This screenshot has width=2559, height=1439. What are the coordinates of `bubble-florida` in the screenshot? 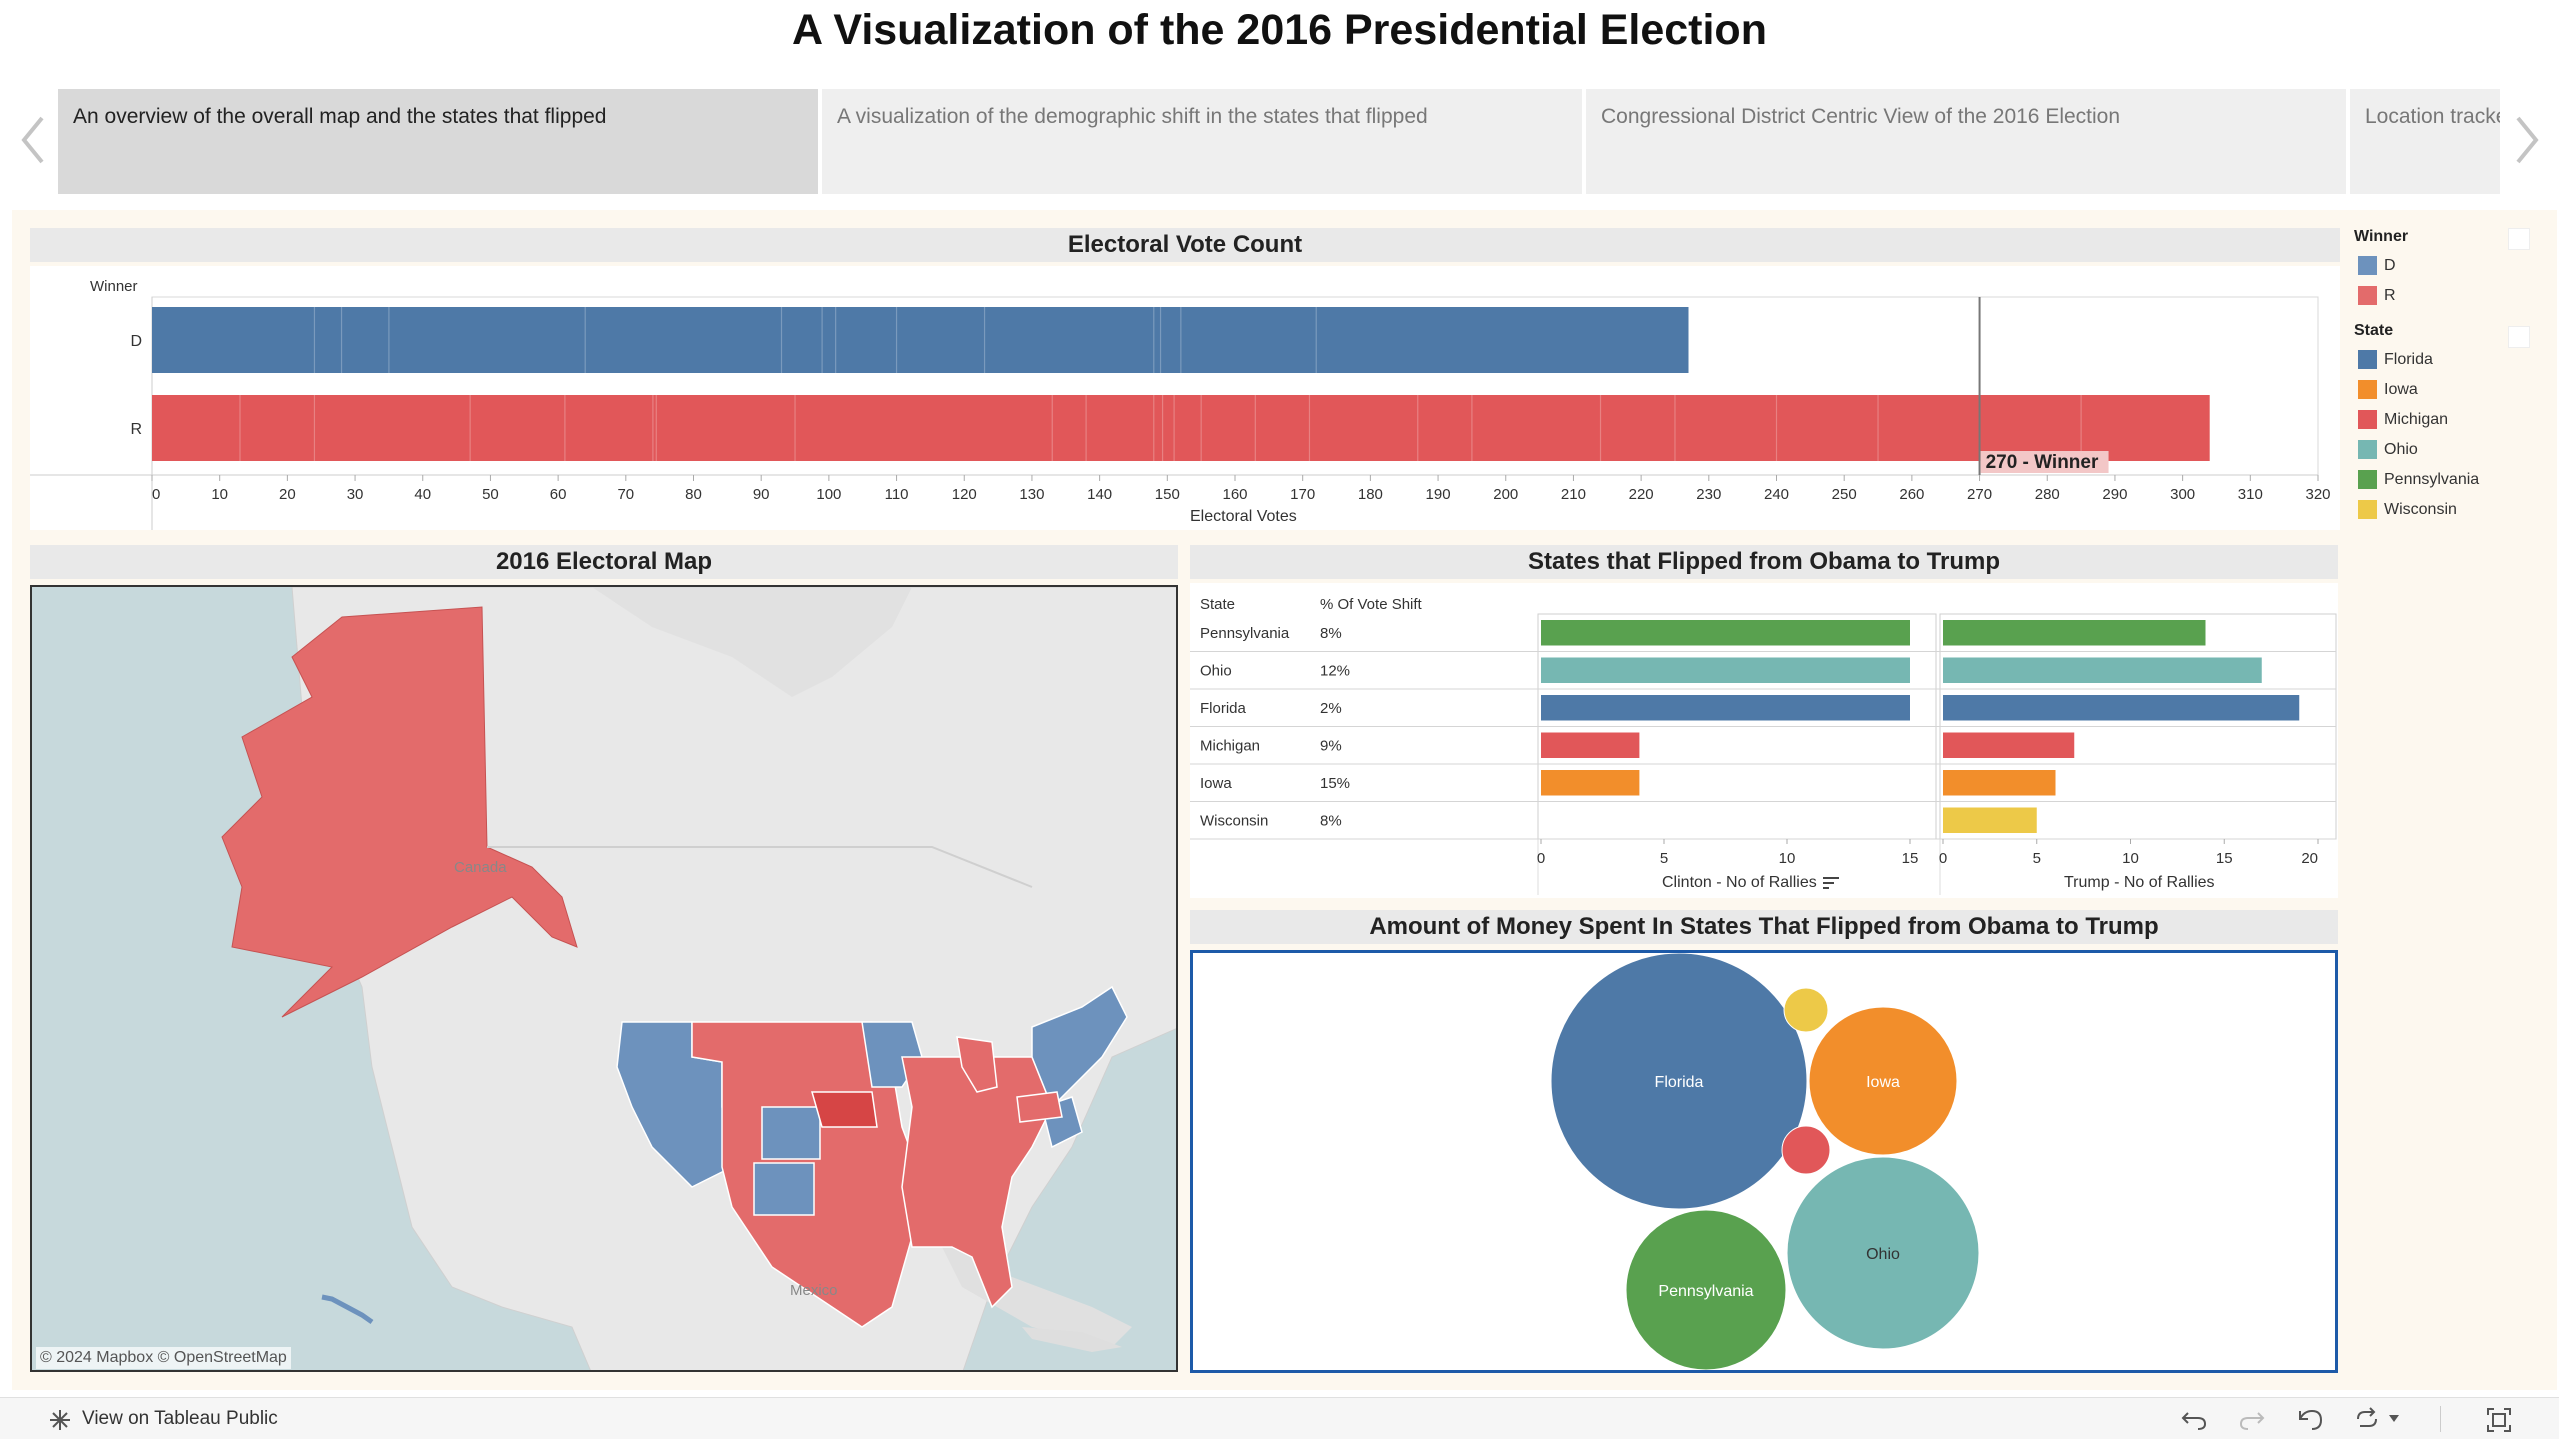 It's located at (1679, 1081).